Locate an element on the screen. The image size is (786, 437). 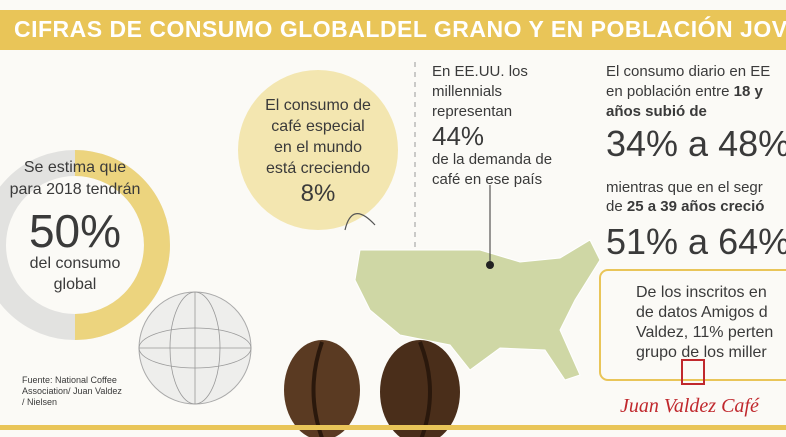
source: Fuente: National Coffee is located at coordinates (69, 380).